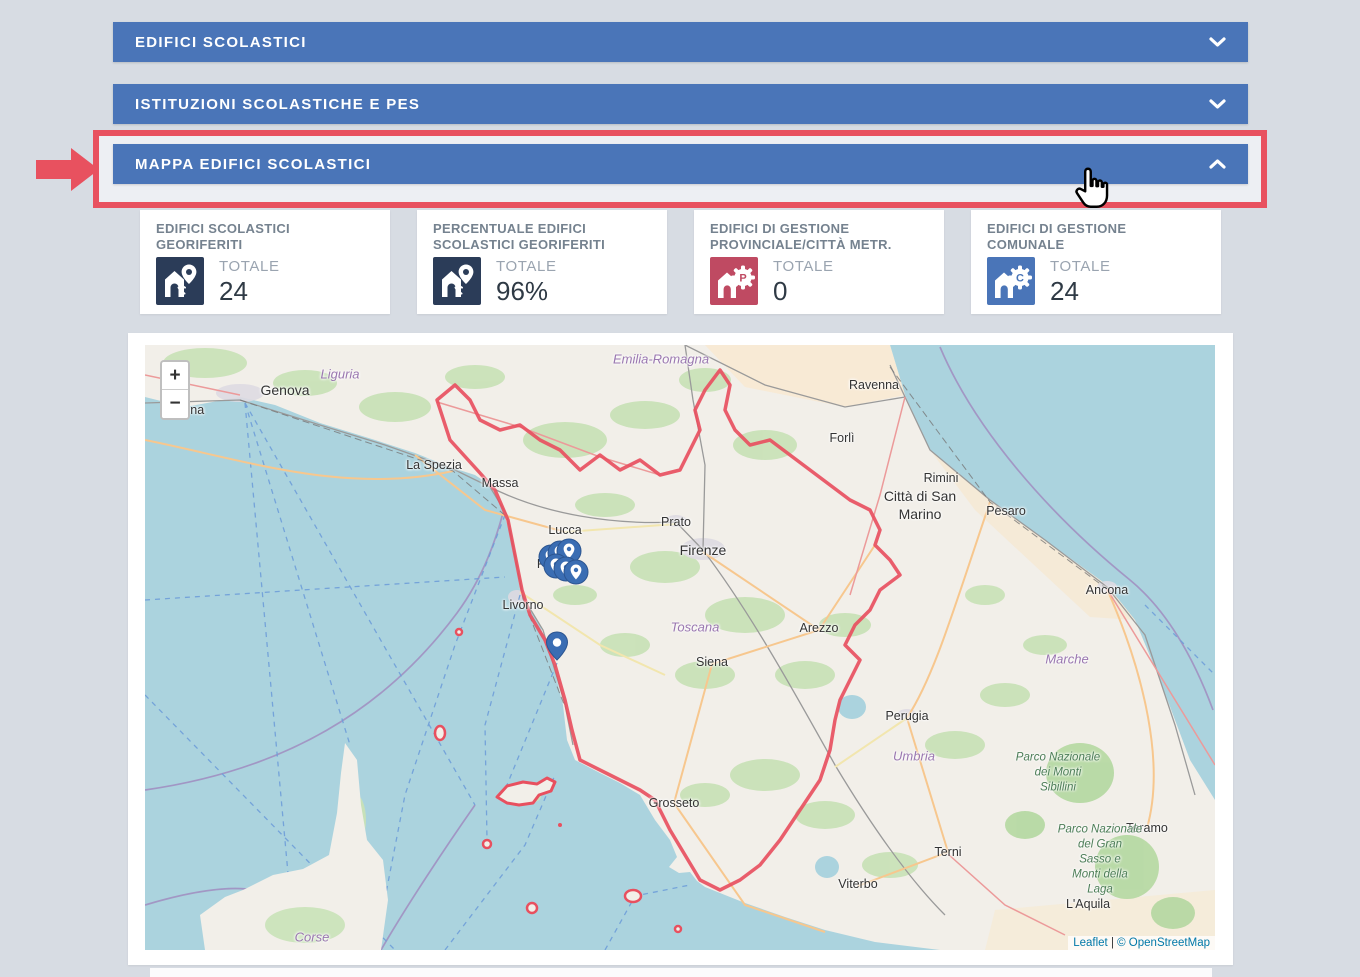  I want to click on map-zoom-control: + −, so click(175, 390).